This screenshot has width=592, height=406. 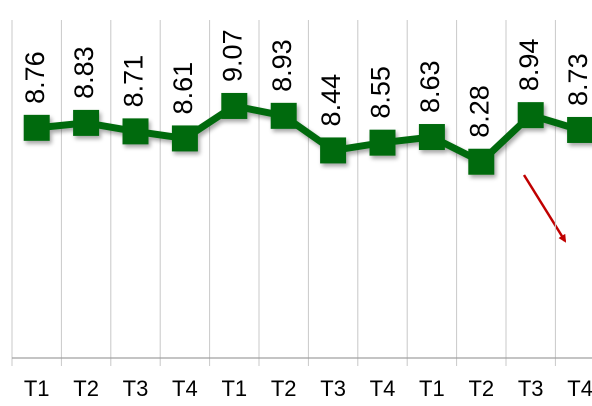 I want to click on data-label: 8.94, so click(x=529, y=65).